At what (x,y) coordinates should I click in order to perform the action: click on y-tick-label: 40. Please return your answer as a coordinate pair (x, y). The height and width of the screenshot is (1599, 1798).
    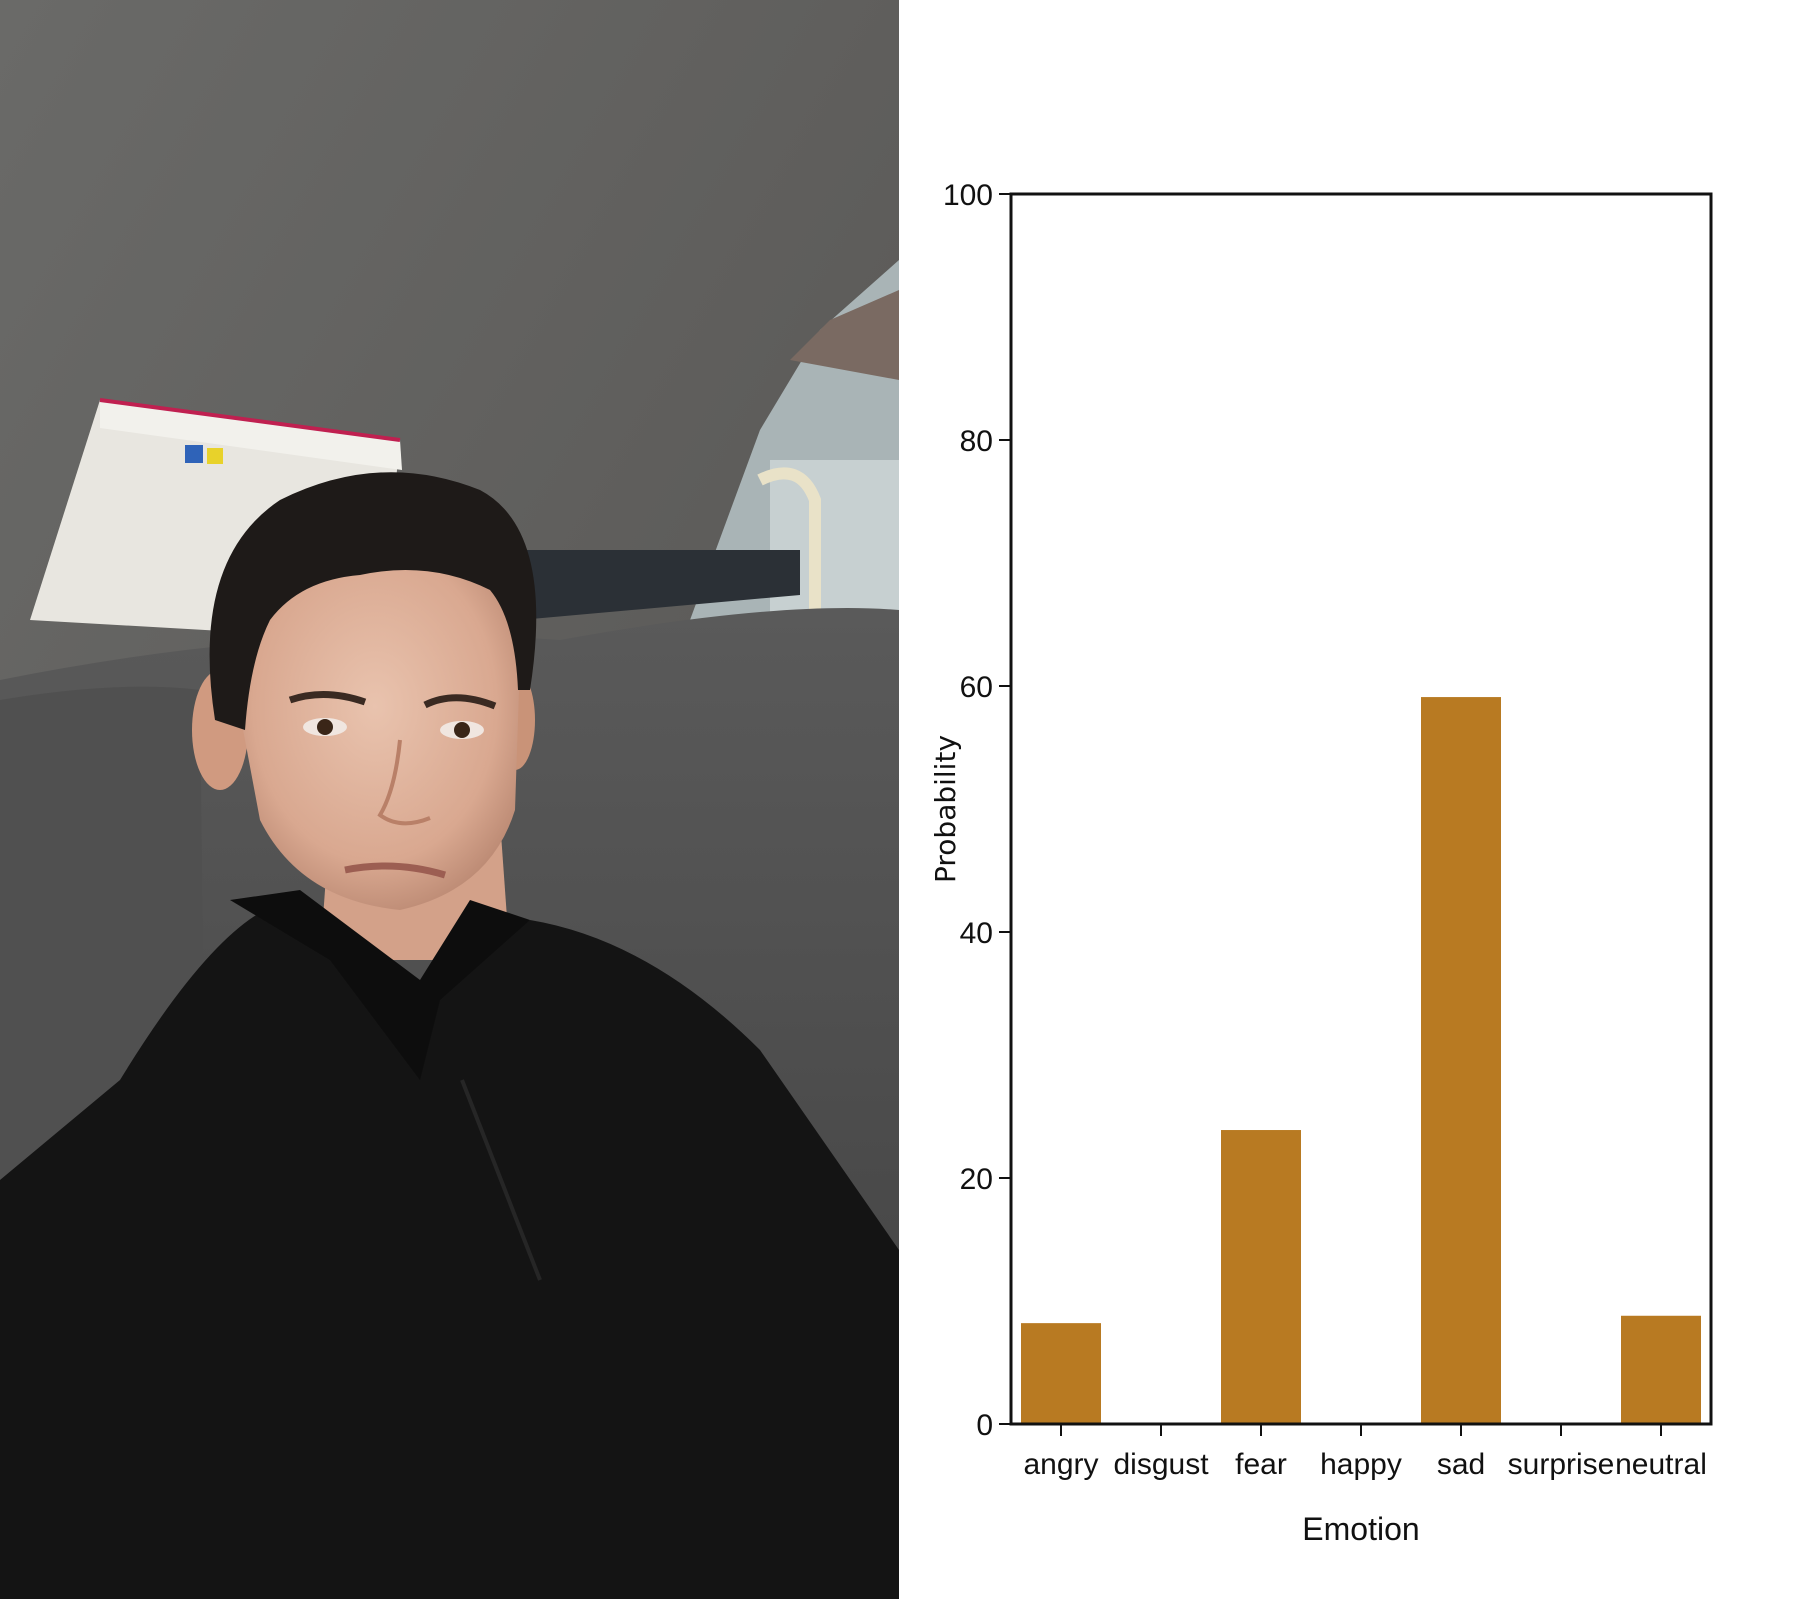
    Looking at the image, I should click on (976, 933).